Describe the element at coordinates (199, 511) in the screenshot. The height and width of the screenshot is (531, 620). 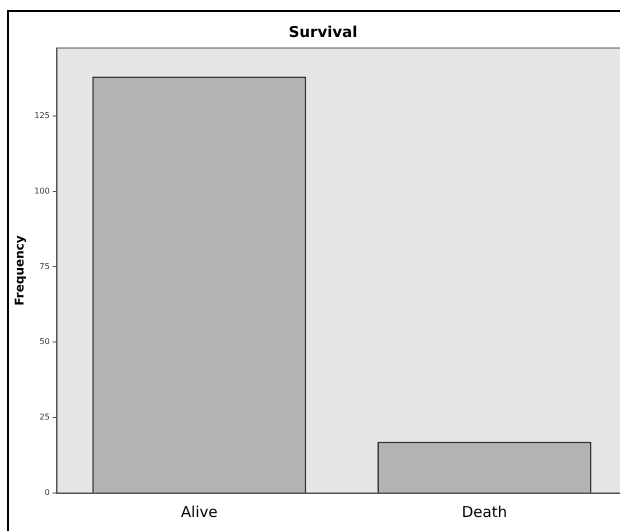
I see `x-tick-label: Alive` at that location.